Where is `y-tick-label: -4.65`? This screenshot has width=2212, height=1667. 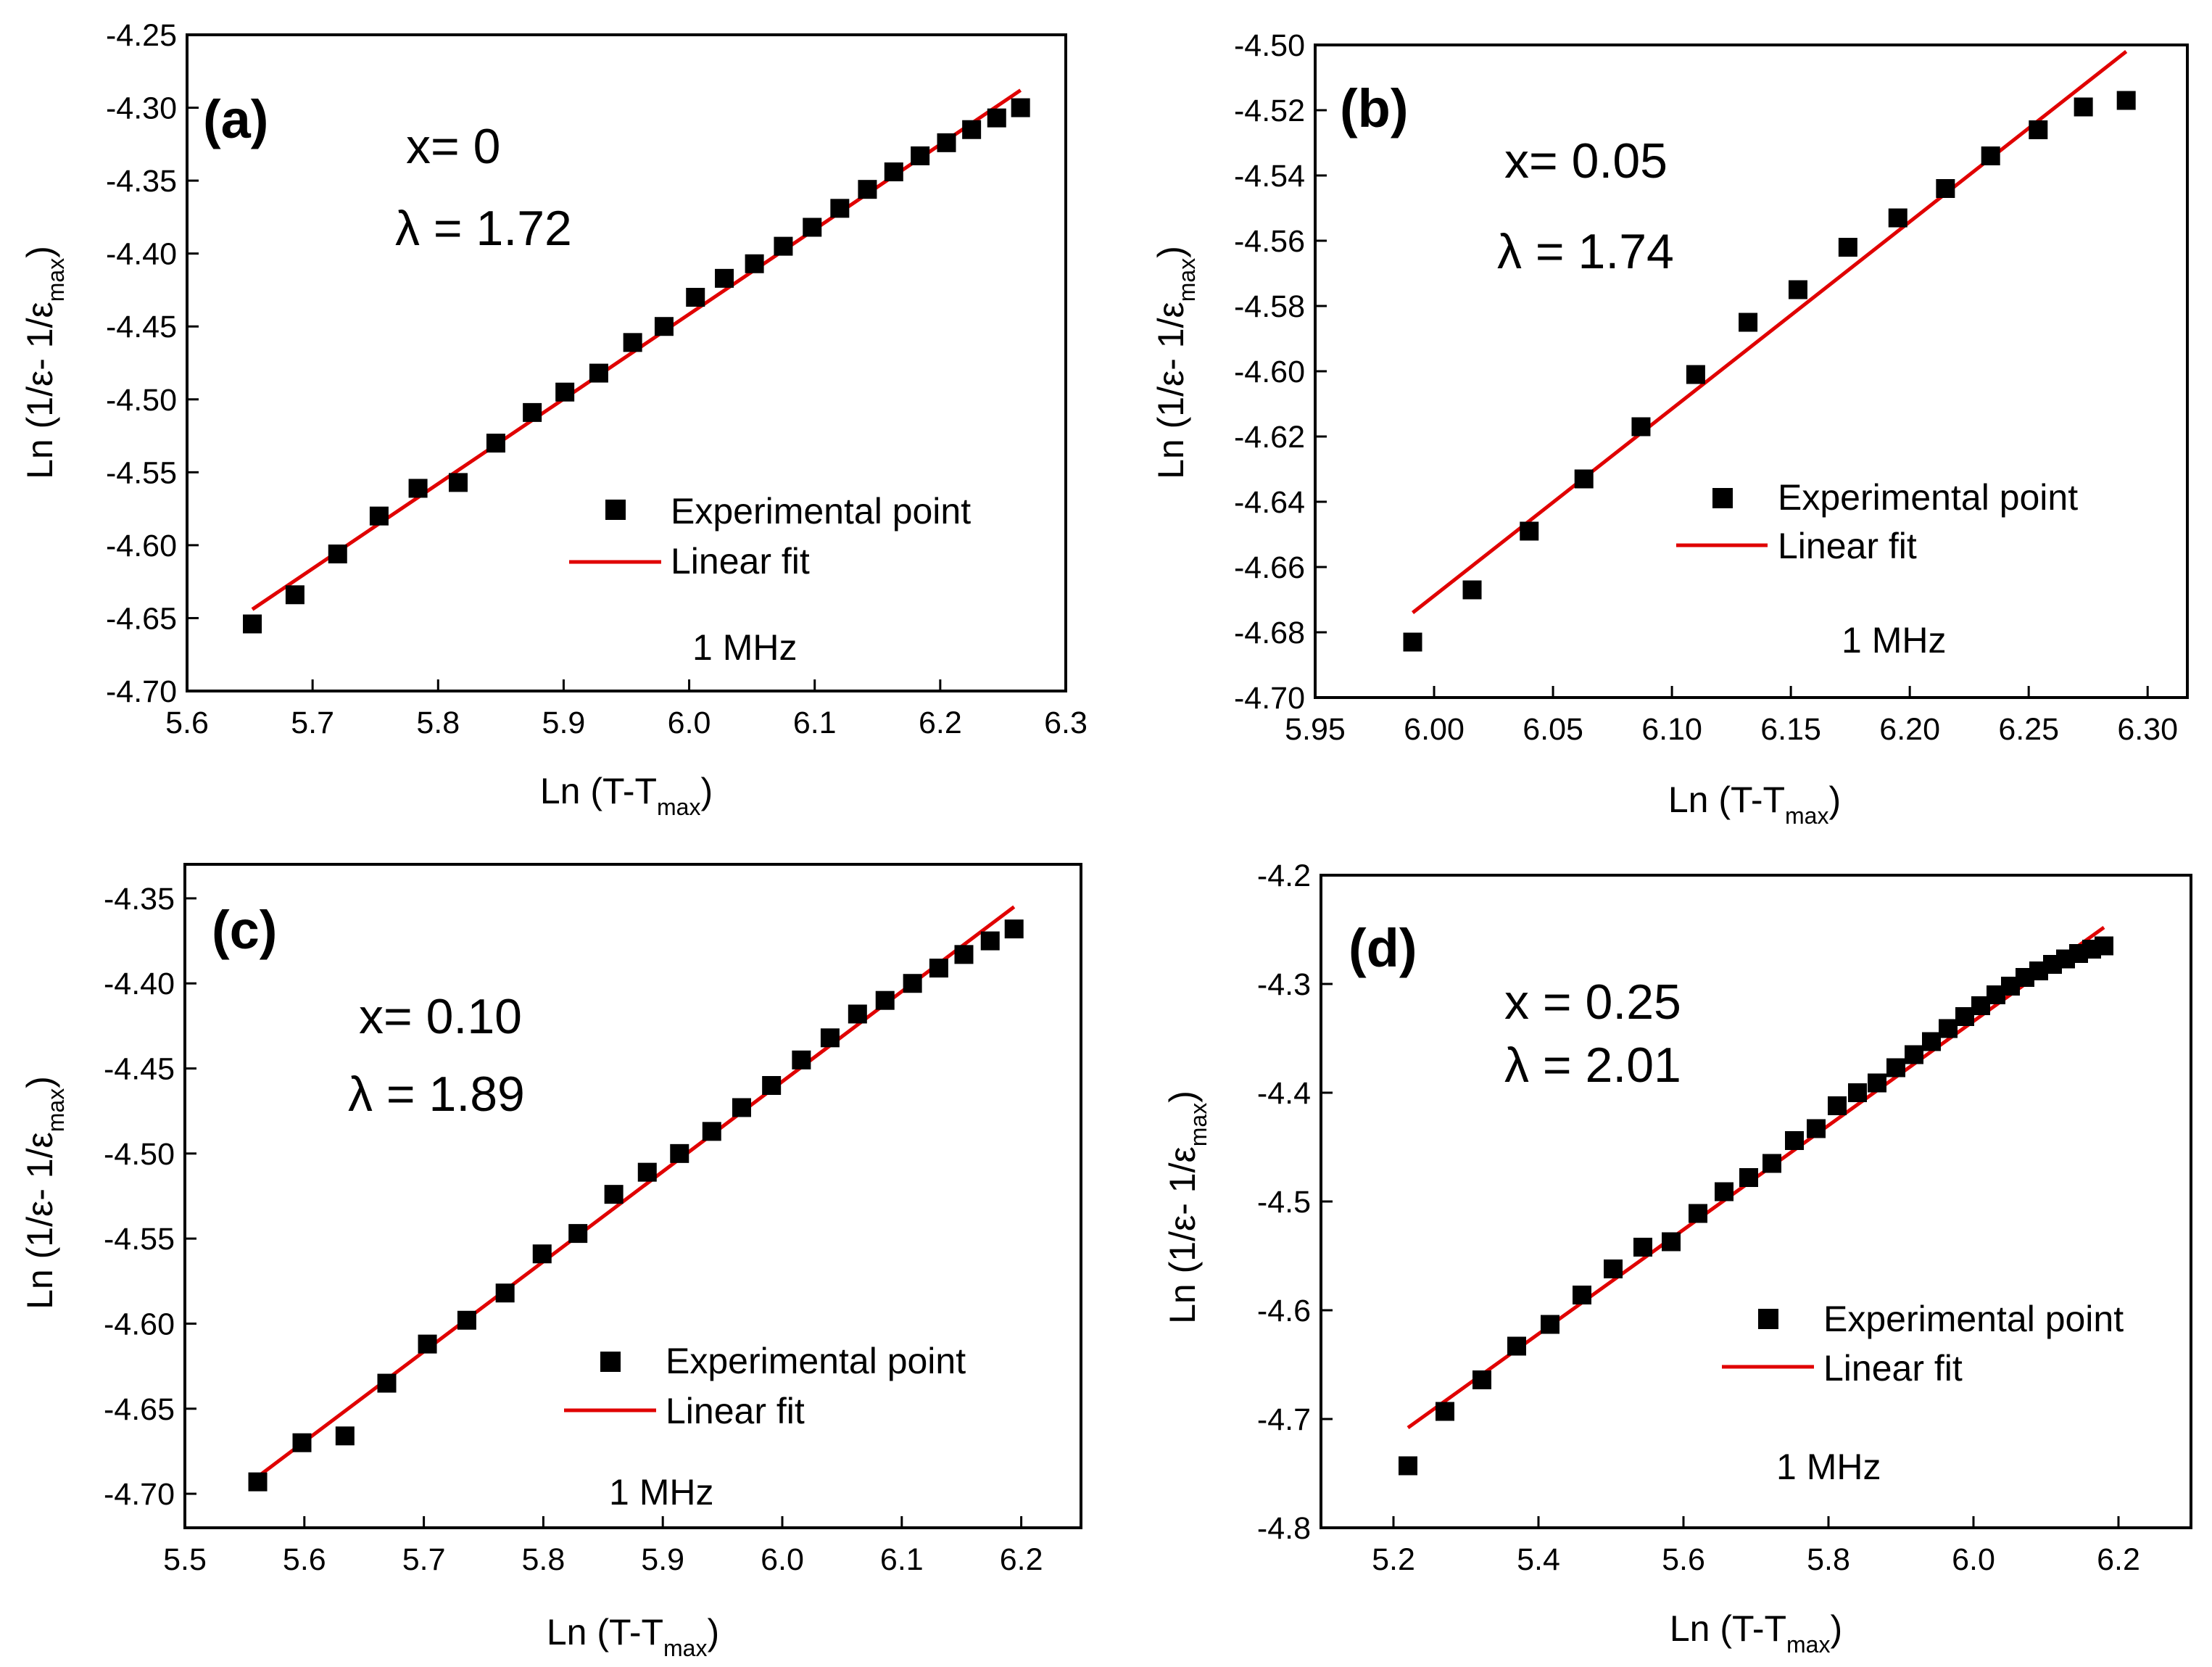 y-tick-label: -4.65 is located at coordinates (141, 618).